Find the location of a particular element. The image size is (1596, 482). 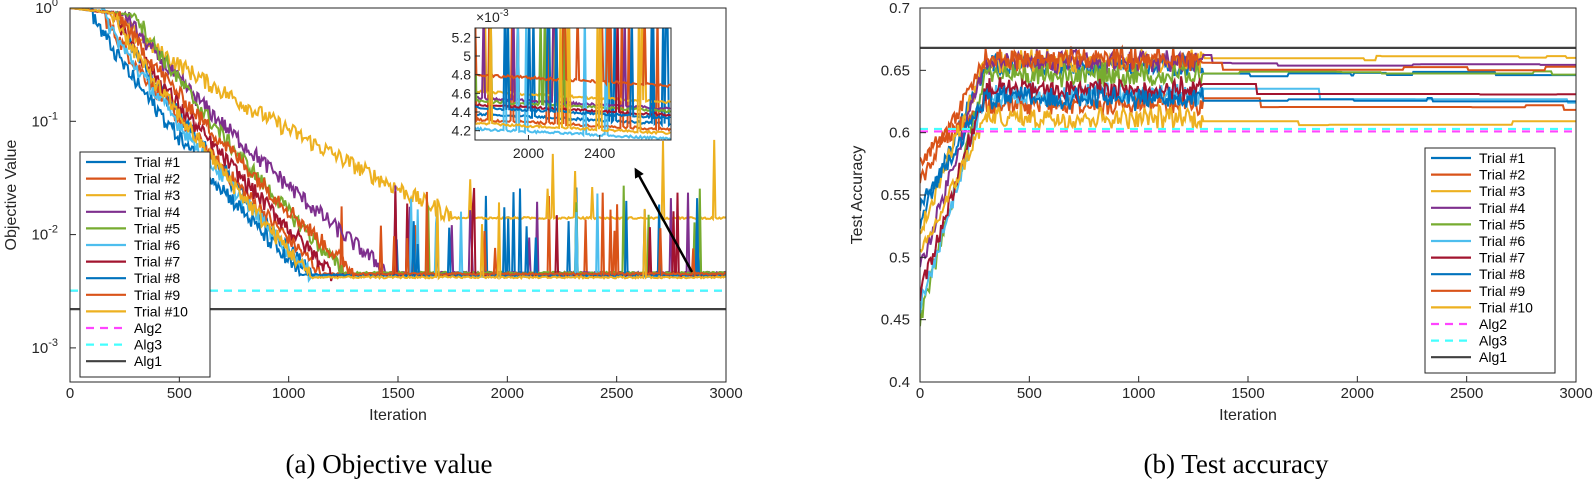

xtick-label-a: 0 is located at coordinates (70, 393).